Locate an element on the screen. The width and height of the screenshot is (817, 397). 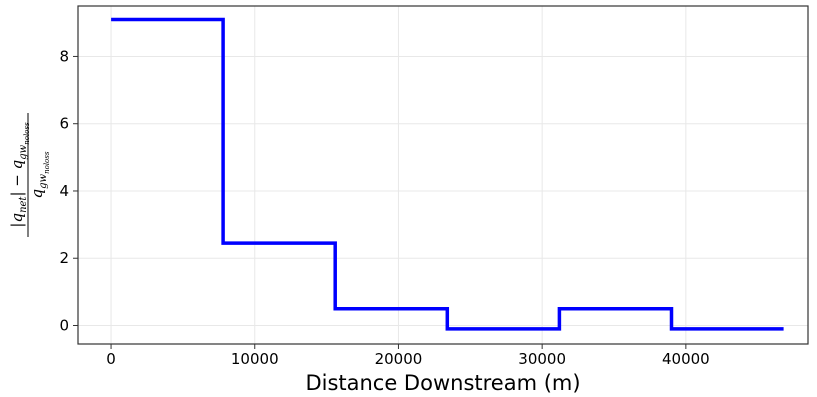
y-tick-label: 8 is located at coordinates (64, 56).